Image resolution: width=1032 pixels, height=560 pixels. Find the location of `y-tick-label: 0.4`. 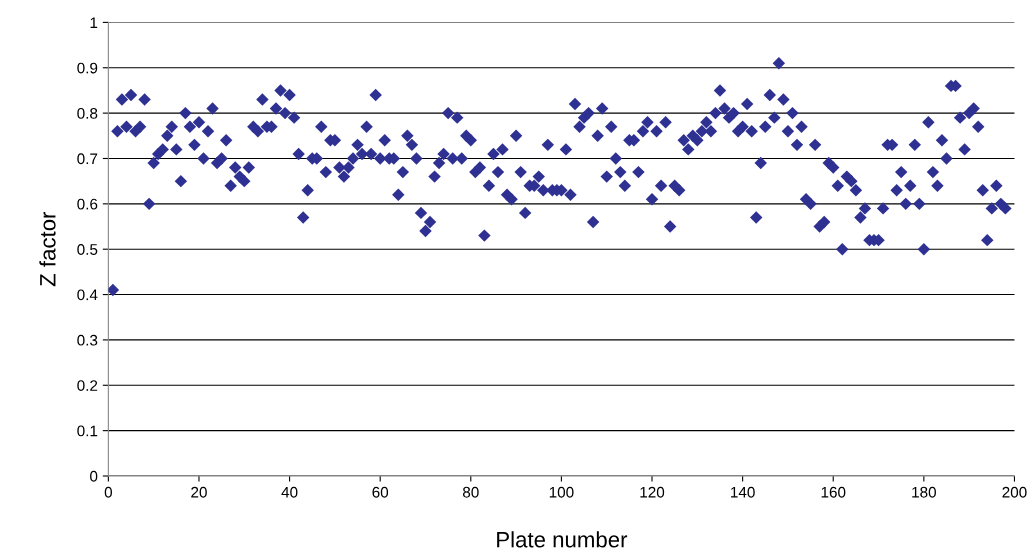

y-tick-label: 0.4 is located at coordinates (87, 295).